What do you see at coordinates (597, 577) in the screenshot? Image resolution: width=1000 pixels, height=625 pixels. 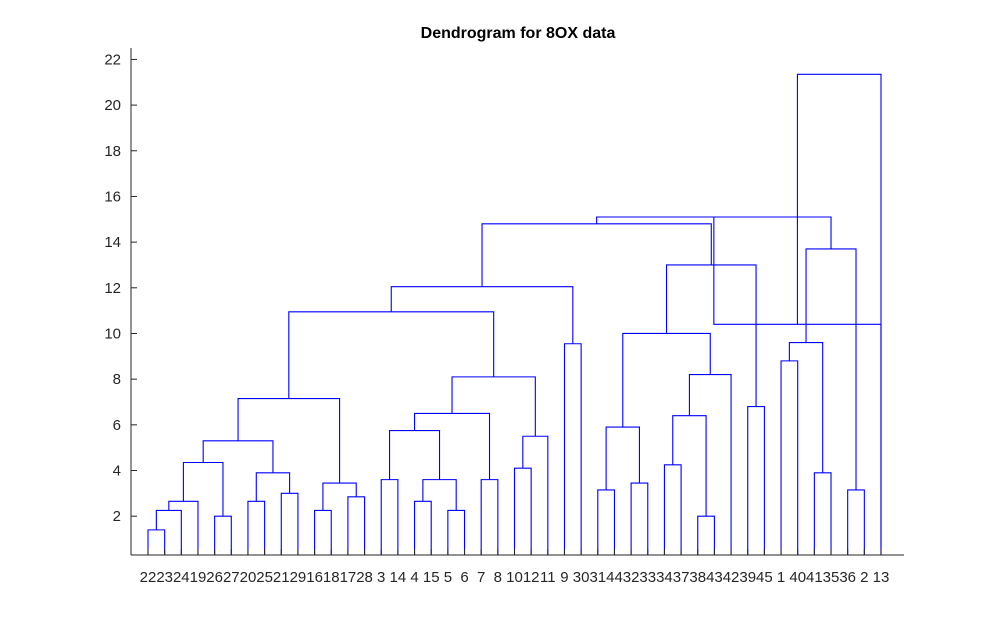 I see `leaf-label-31: 31` at bounding box center [597, 577].